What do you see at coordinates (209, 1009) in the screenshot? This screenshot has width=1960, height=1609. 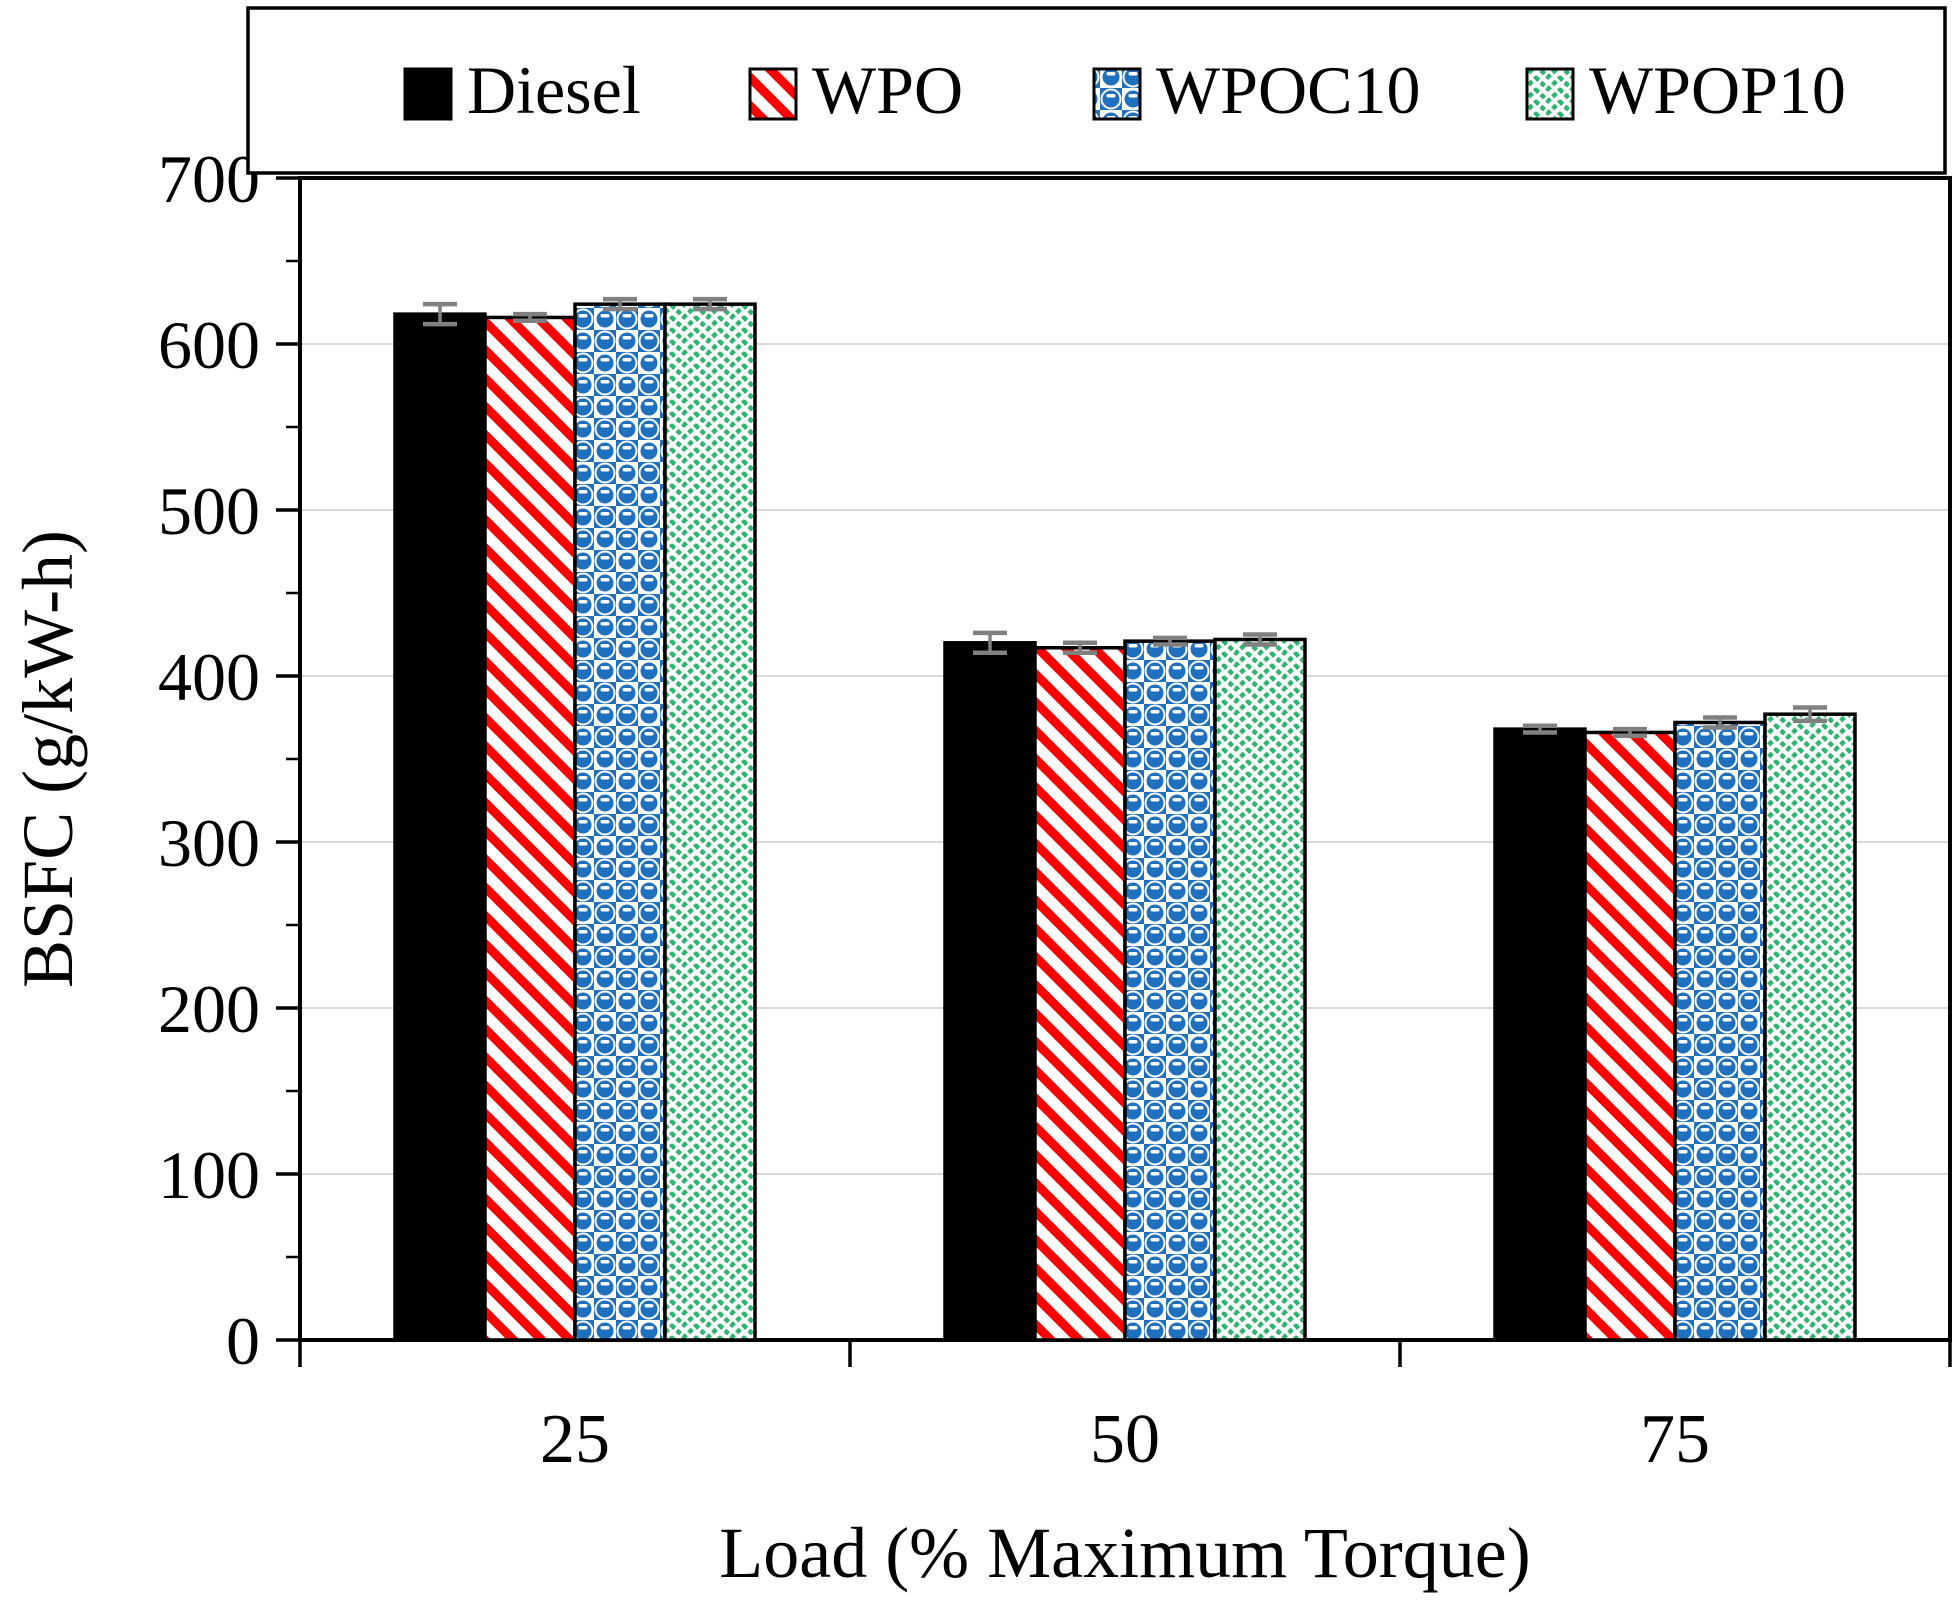 I see `y-tick-label: 200` at bounding box center [209, 1009].